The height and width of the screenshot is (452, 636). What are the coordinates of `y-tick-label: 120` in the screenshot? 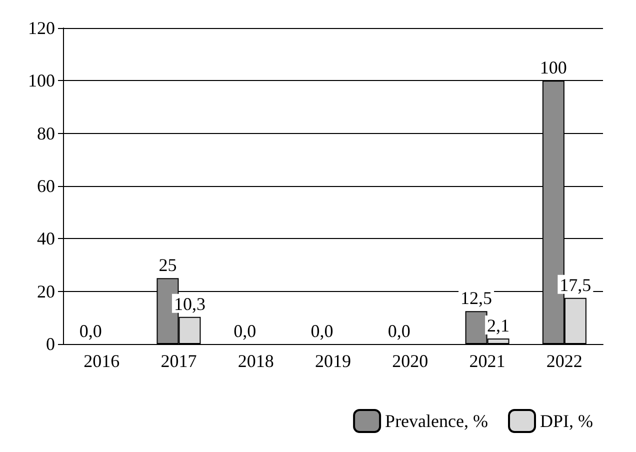 It's located at (41, 28).